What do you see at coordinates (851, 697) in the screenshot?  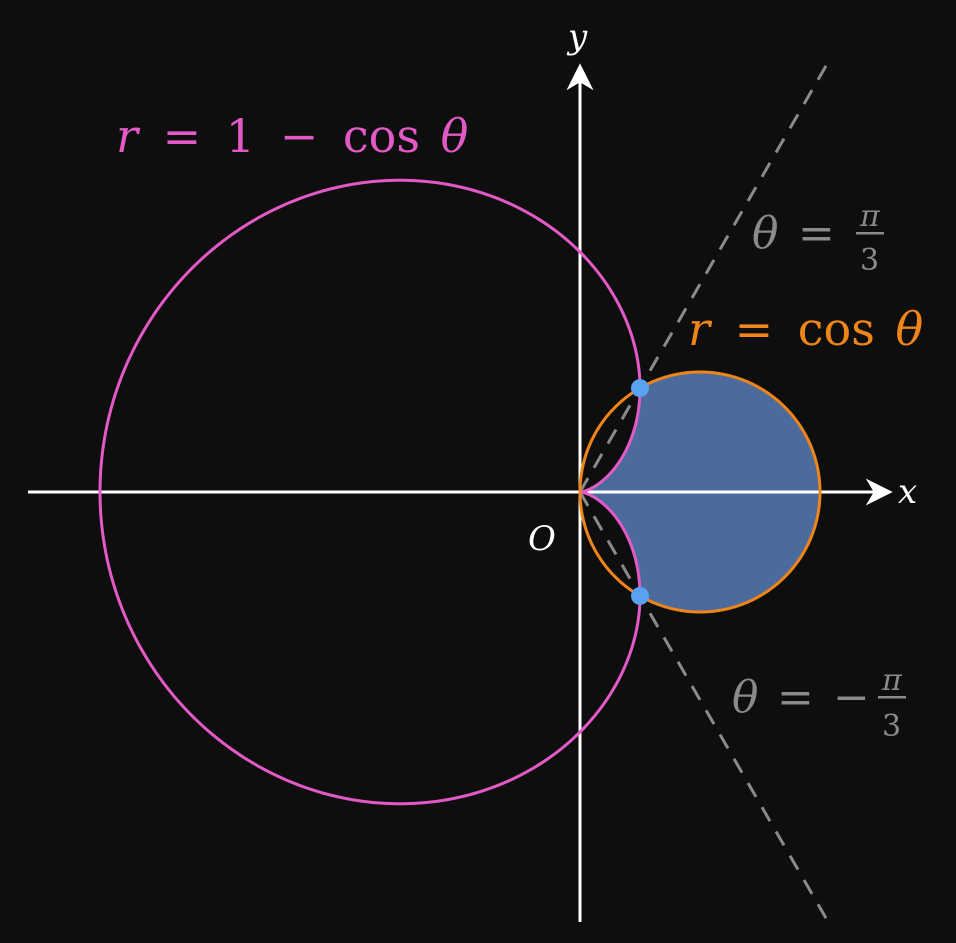 I see `ray-lower-label-minus: −` at bounding box center [851, 697].